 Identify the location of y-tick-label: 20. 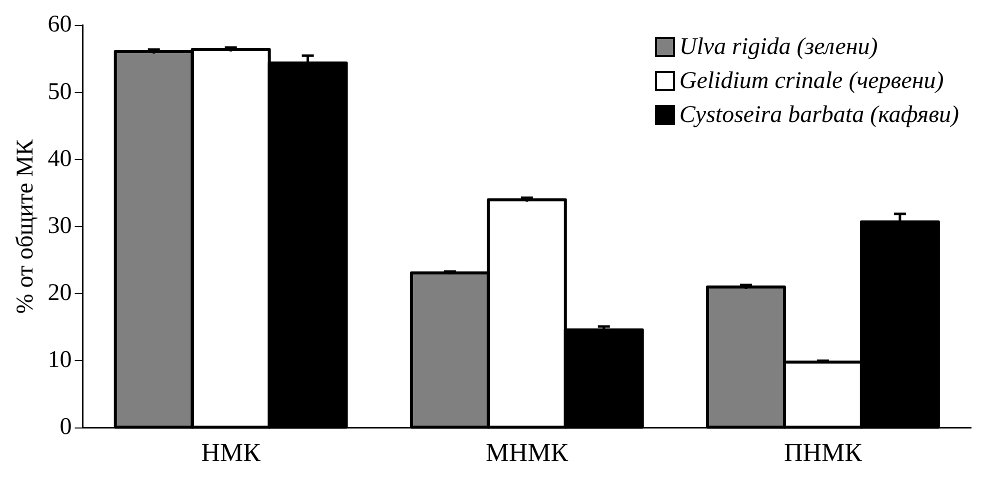
(60, 293).